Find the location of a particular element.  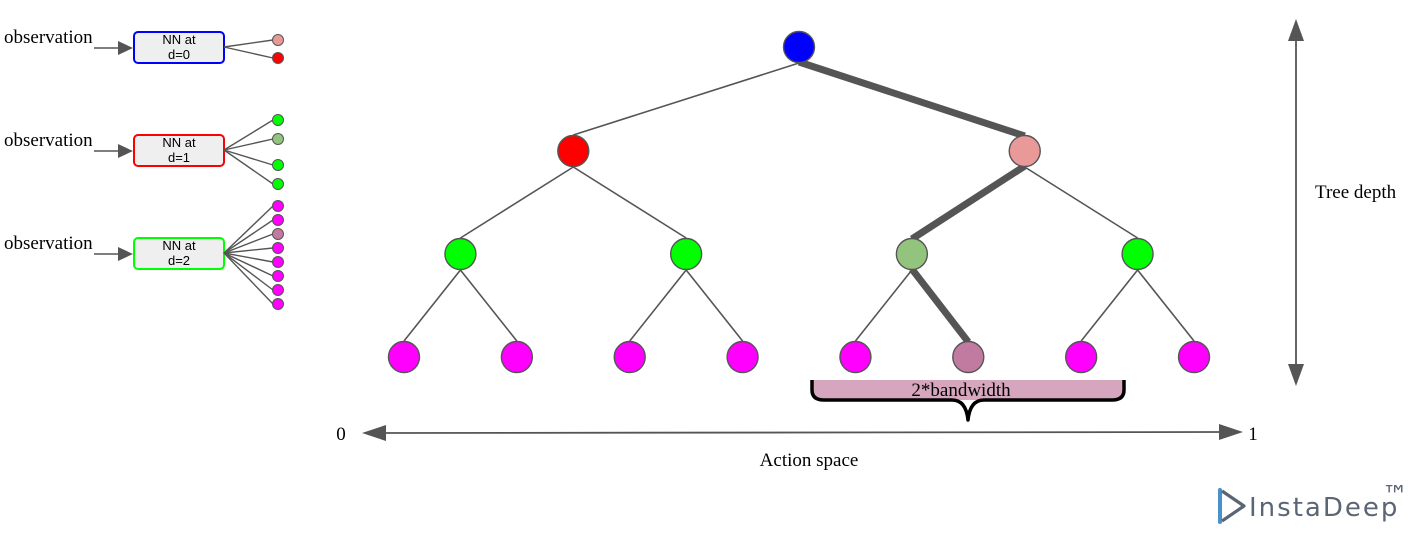

action-space-label: Action space is located at coordinates (809, 460).